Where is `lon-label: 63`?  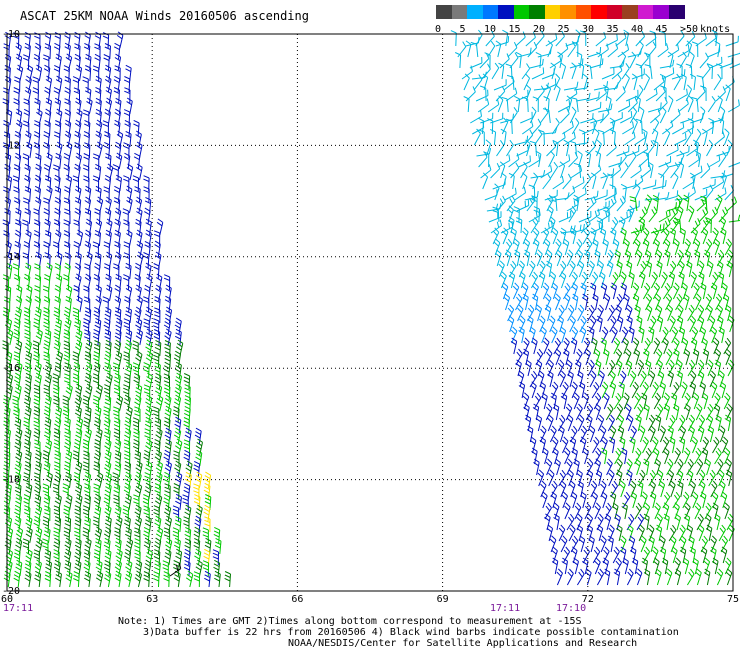 lon-label: 63 is located at coordinates (152, 599).